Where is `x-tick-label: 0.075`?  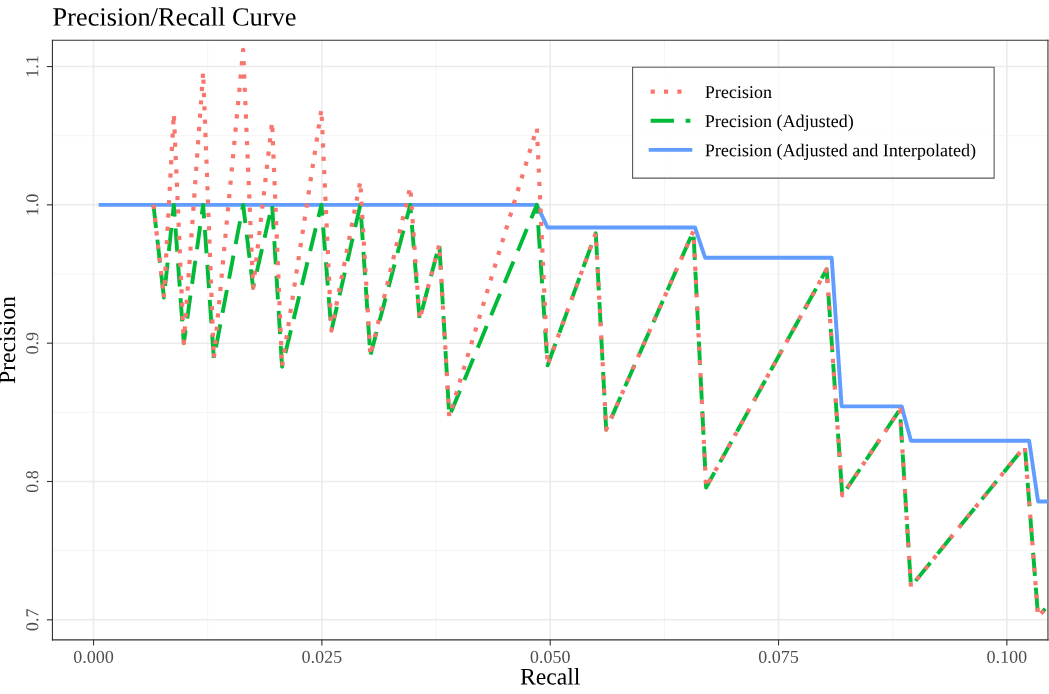 x-tick-label: 0.075 is located at coordinates (778, 657).